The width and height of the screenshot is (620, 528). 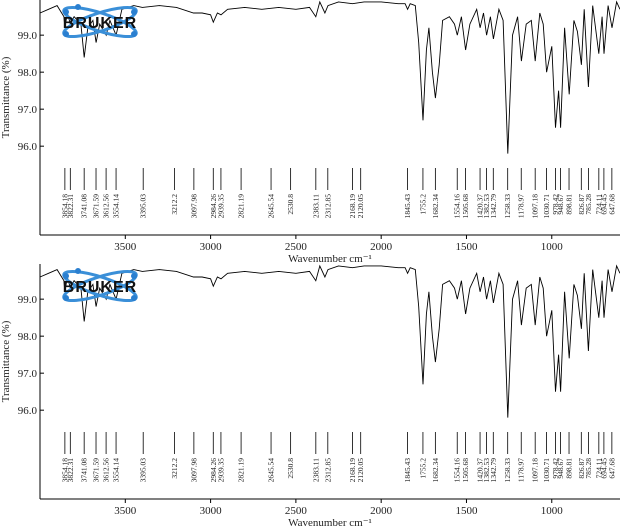 What do you see at coordinates (466, 511) in the screenshot?
I see `x-tick-label: 1500` at bounding box center [466, 511].